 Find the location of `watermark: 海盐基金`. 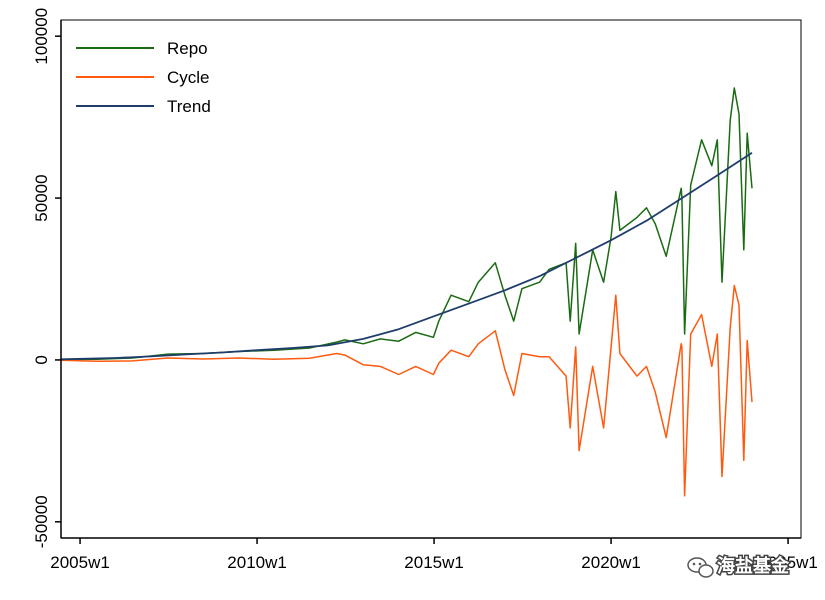

watermark: 海盐基金 is located at coordinates (739, 566).